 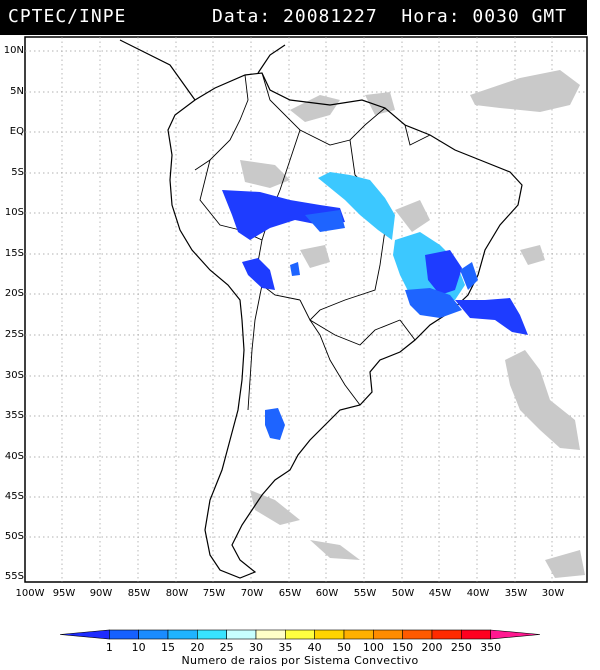 I want to click on lat-label: 10S, so click(x=14, y=212).